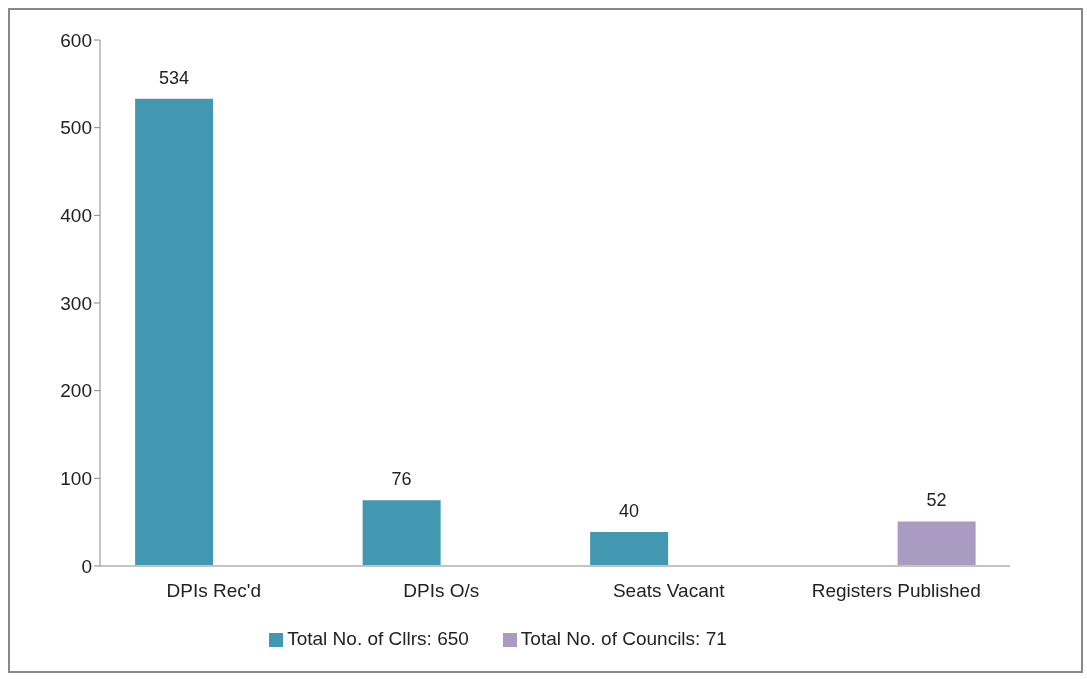  What do you see at coordinates (213, 591) in the screenshot?
I see `x-tick-label: DPIs Rec'd` at bounding box center [213, 591].